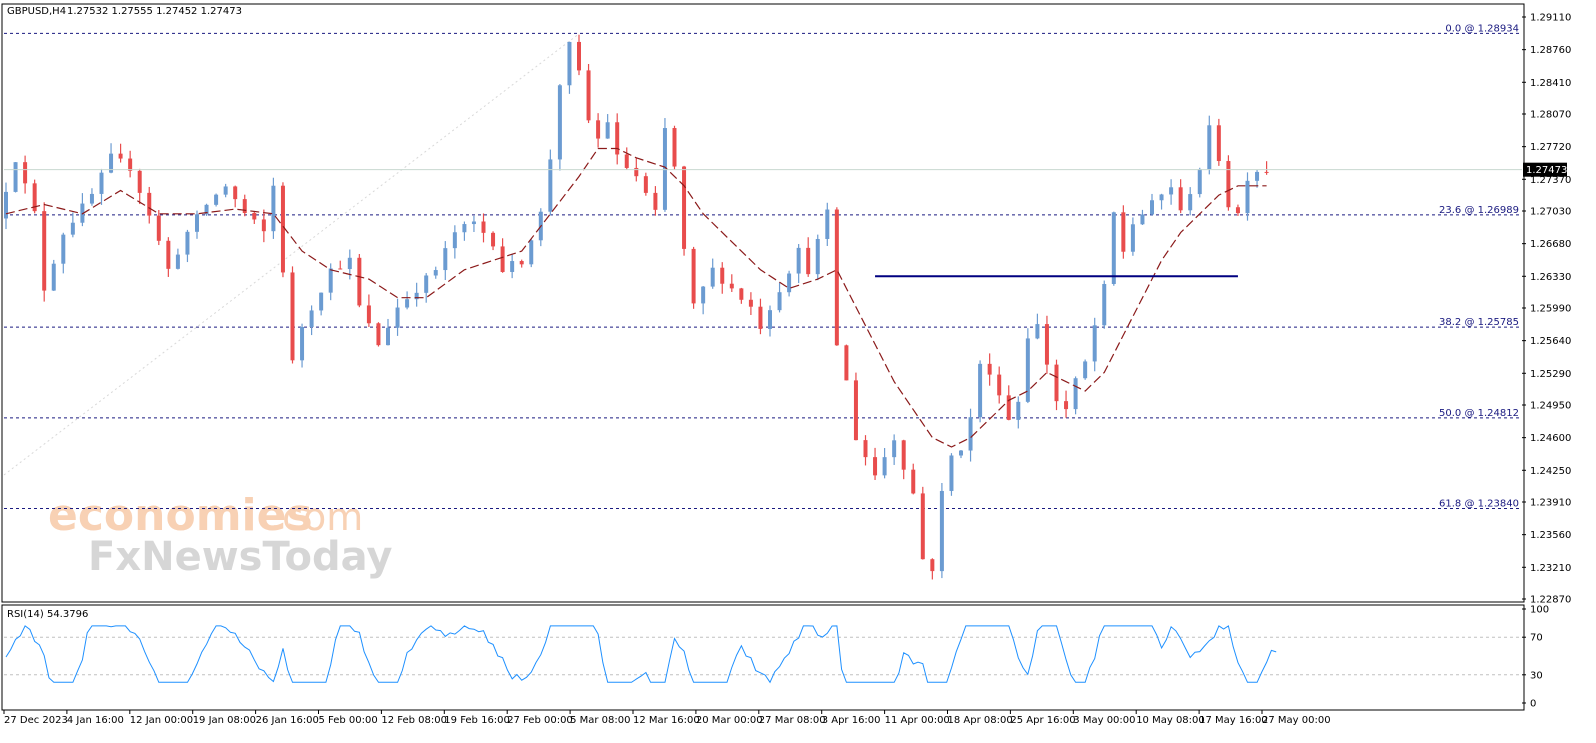  I want to click on price-axis-label: 1.25640, so click(1550, 341).